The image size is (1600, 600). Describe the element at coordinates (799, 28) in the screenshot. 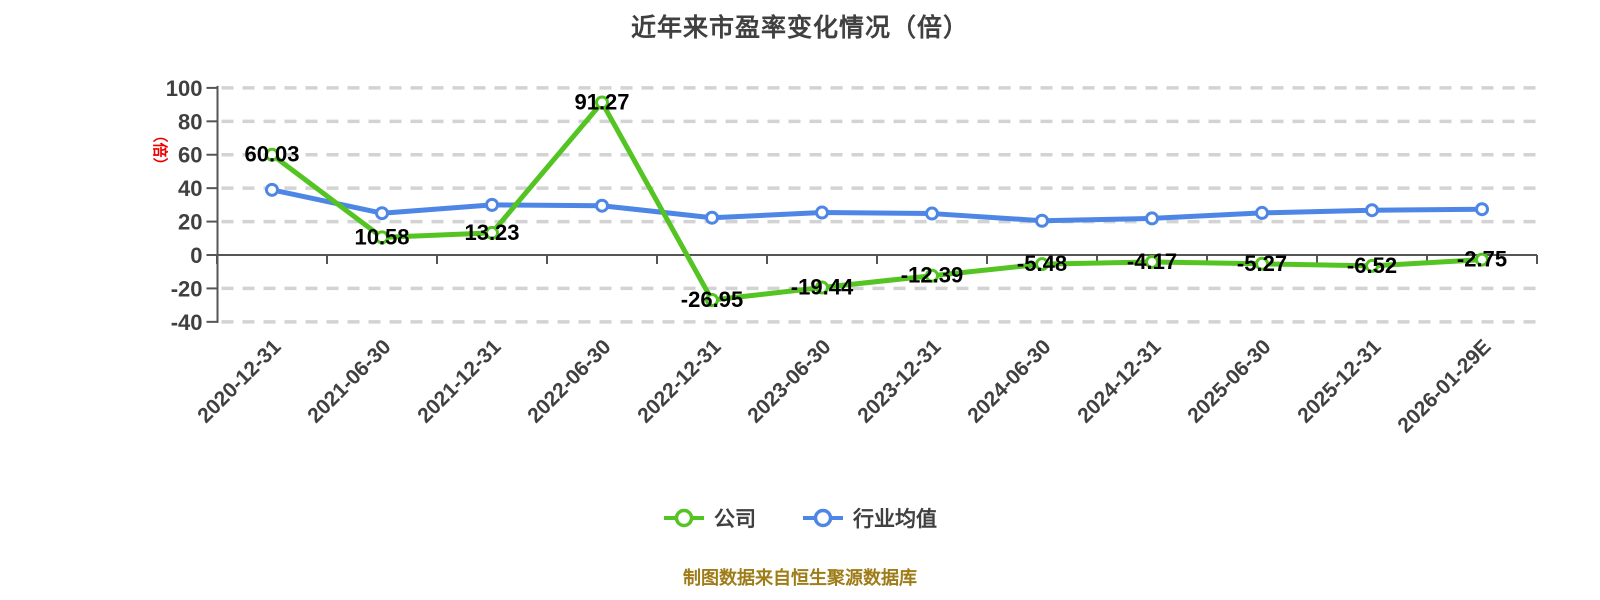

I see `chart-title: 近年来市盈率变化情况（倍）` at that location.